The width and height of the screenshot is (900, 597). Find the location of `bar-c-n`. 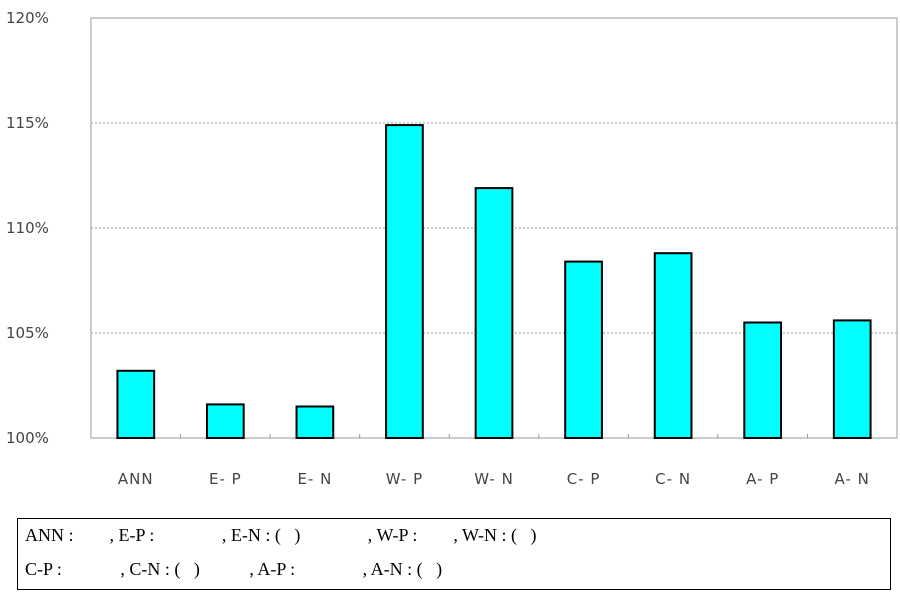

bar-c-n is located at coordinates (673, 345).